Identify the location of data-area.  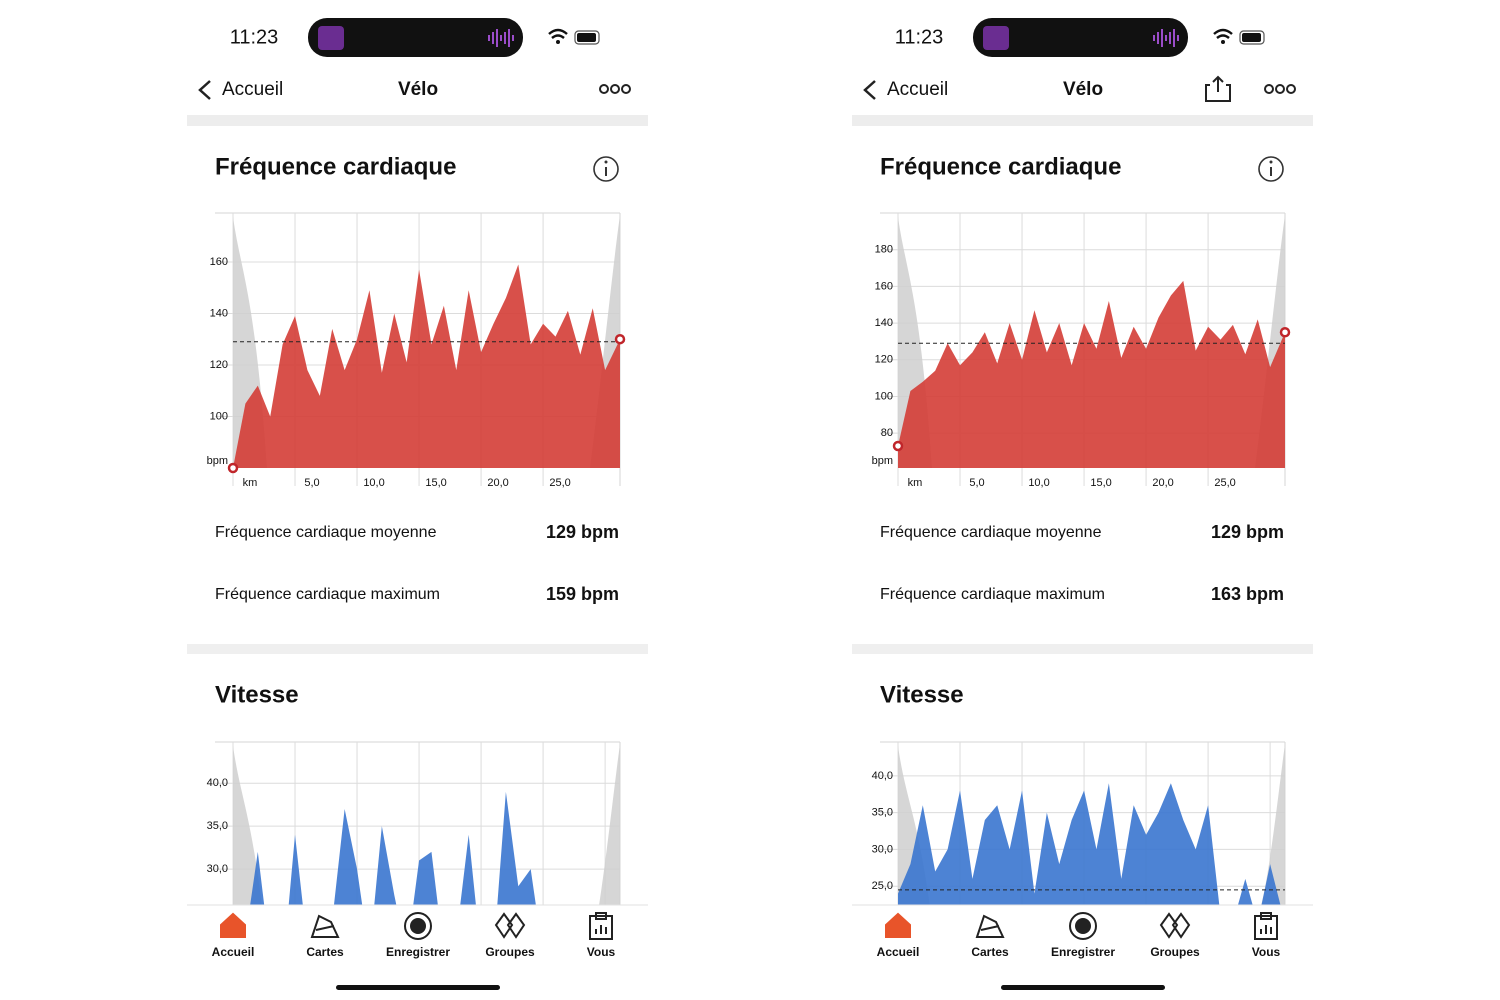
(1091, 374).